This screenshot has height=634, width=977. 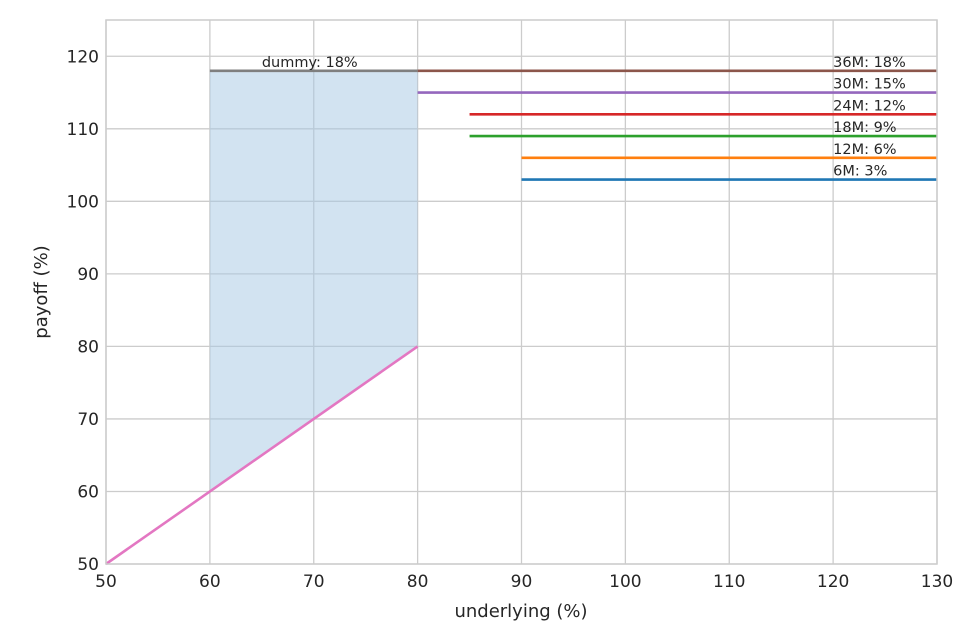 I want to click on series-label-2: 30M: 15%, so click(x=869, y=85).